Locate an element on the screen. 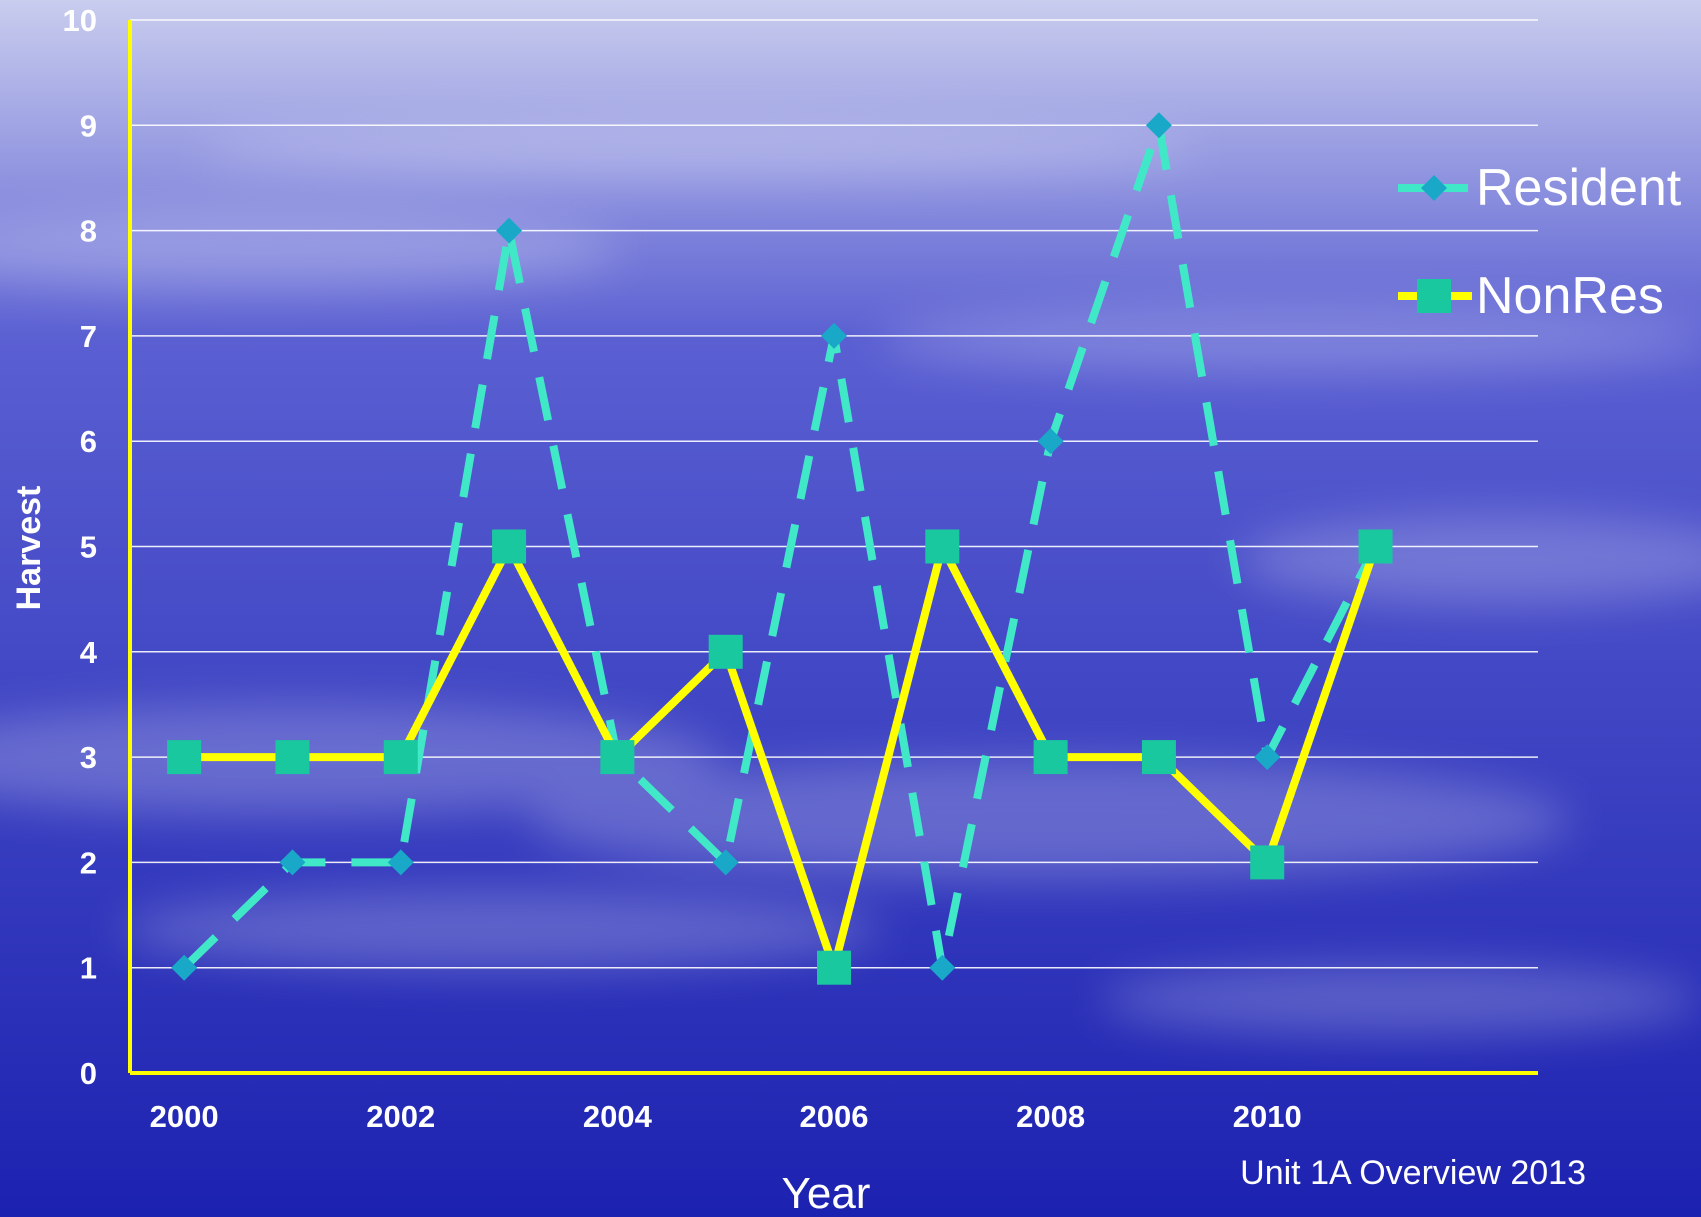 This screenshot has height=1217, width=1701. y-tick-labels: 0 1 2 3 4 5 6 7 8 9 10 is located at coordinates (80, 547).